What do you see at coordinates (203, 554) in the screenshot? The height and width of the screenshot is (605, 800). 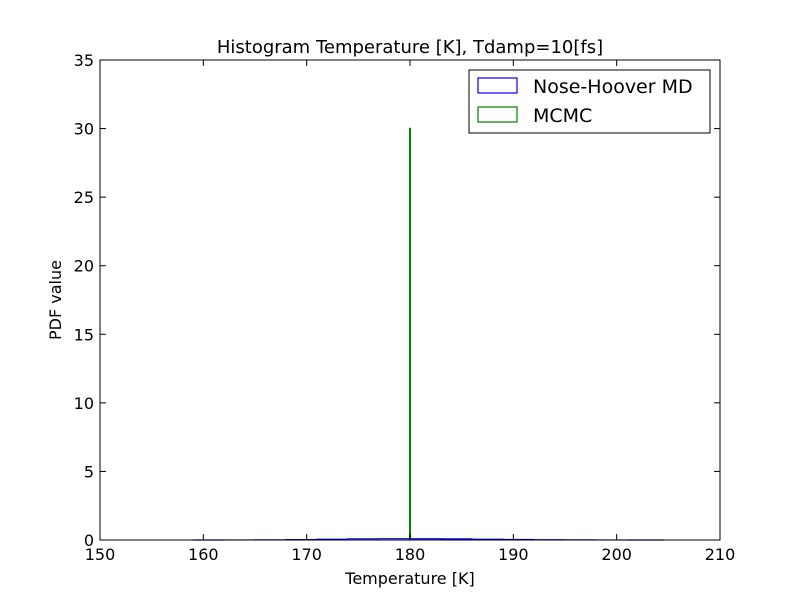 I see `x-tick-label: 160` at bounding box center [203, 554].